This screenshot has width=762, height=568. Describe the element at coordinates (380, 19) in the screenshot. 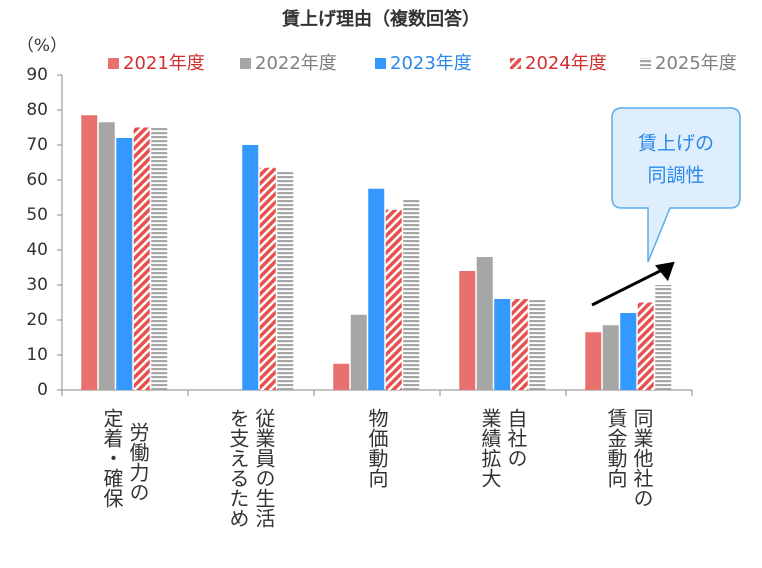

I see `chart-title: 賃上げ理由（複数回答）` at that location.